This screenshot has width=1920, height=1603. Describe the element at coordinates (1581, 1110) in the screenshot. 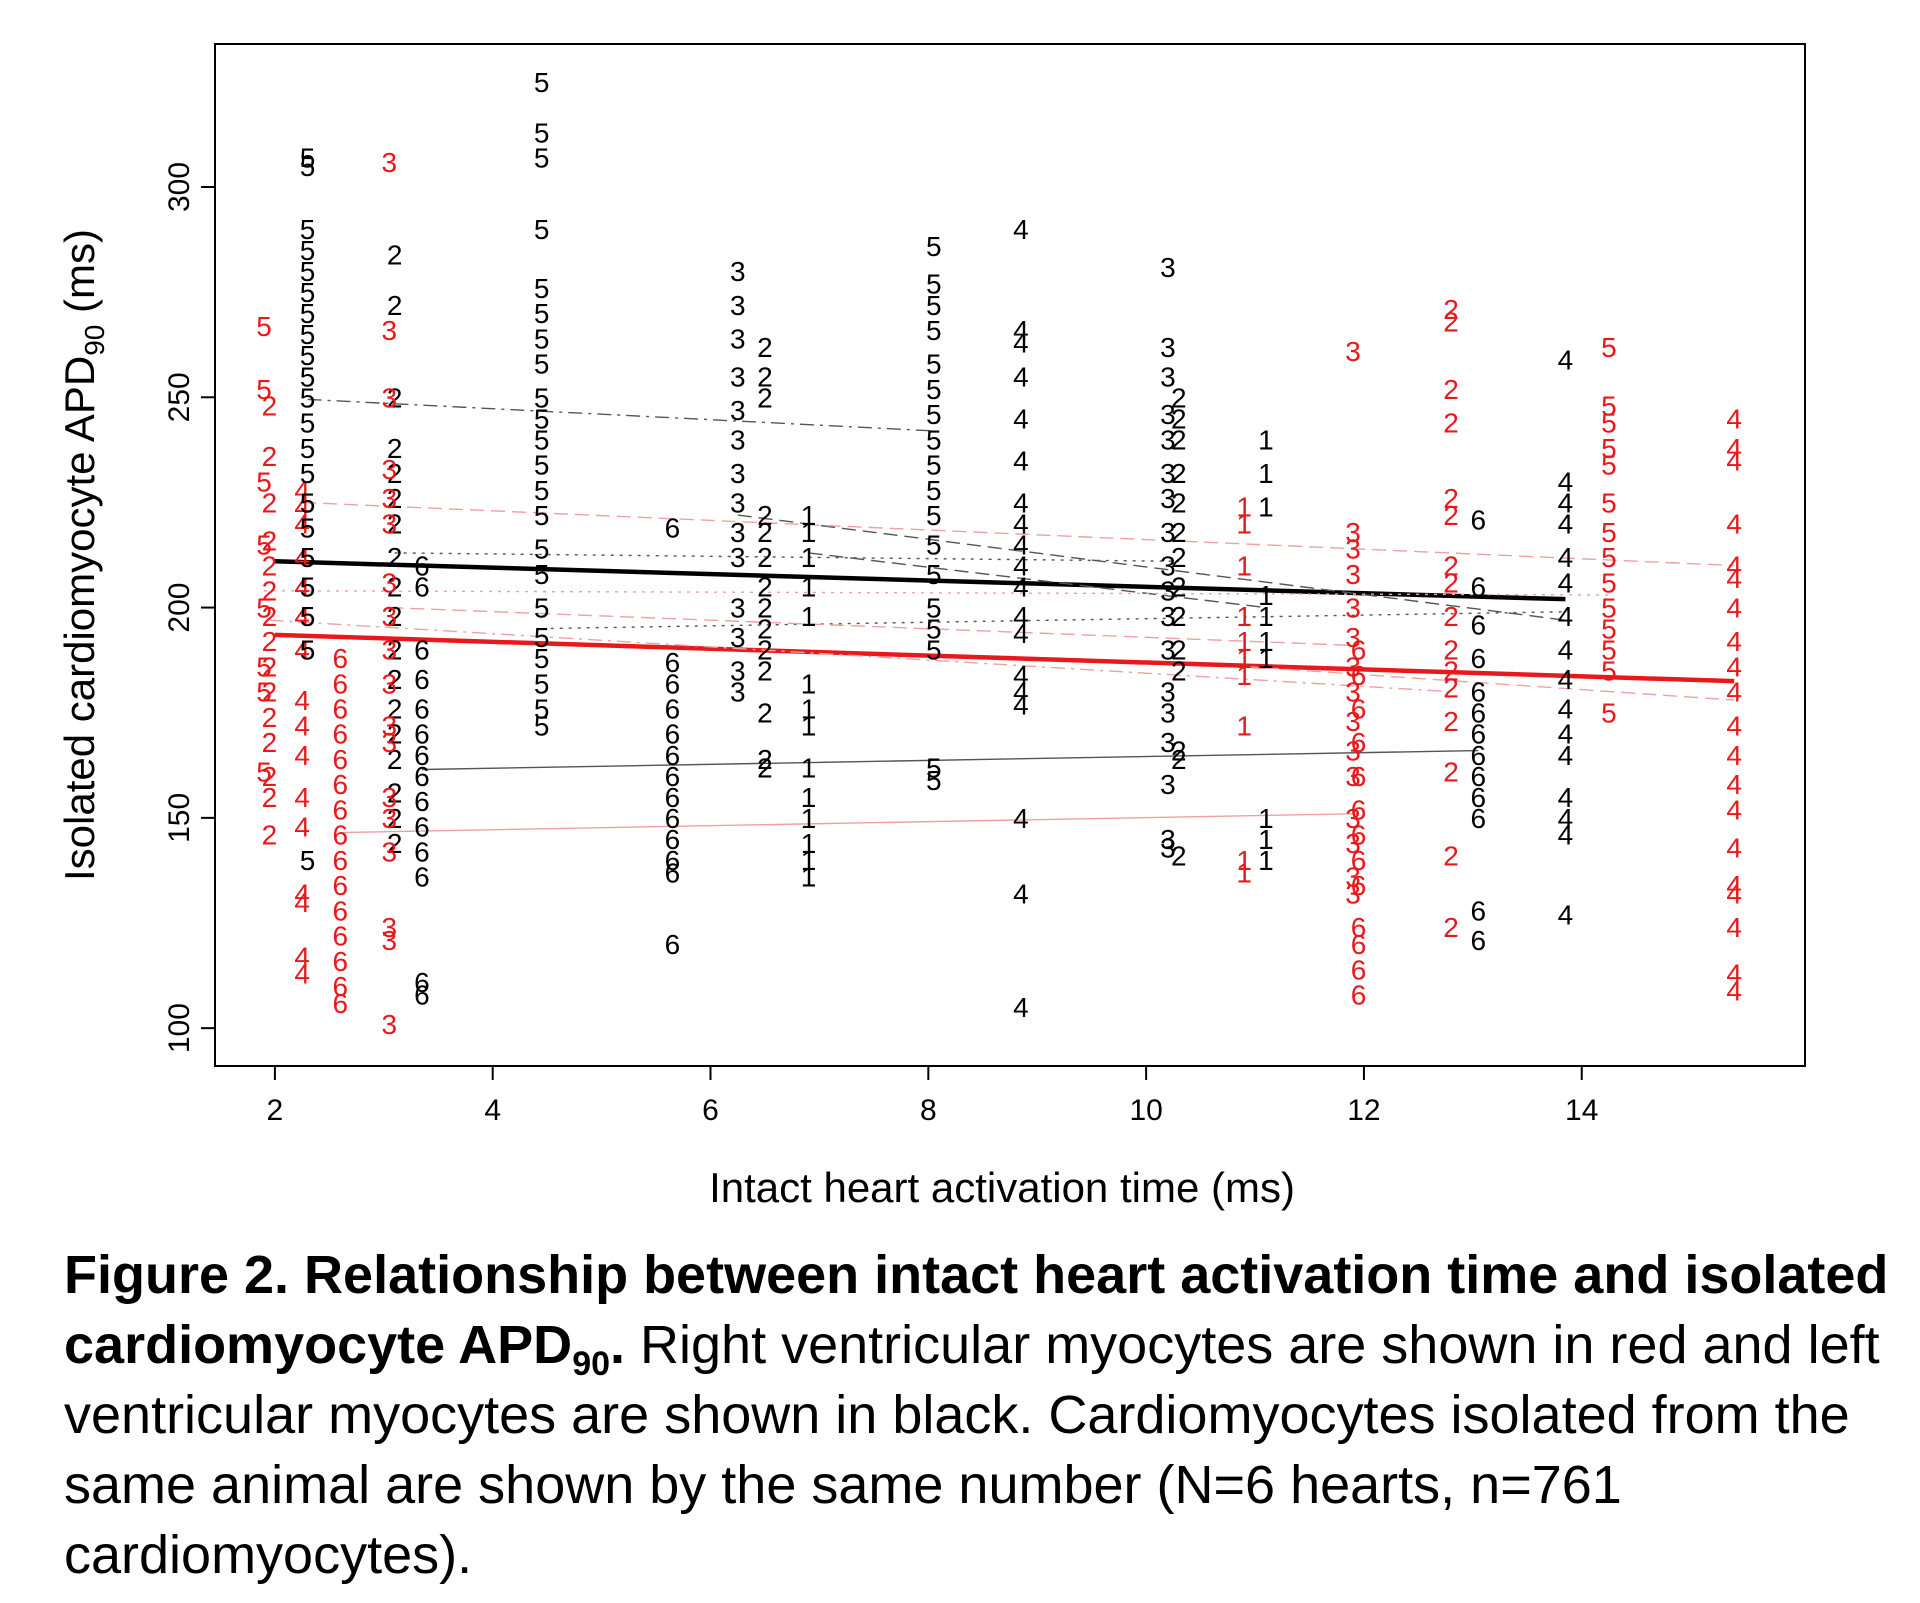

I see `x-tick-label: 14` at that location.